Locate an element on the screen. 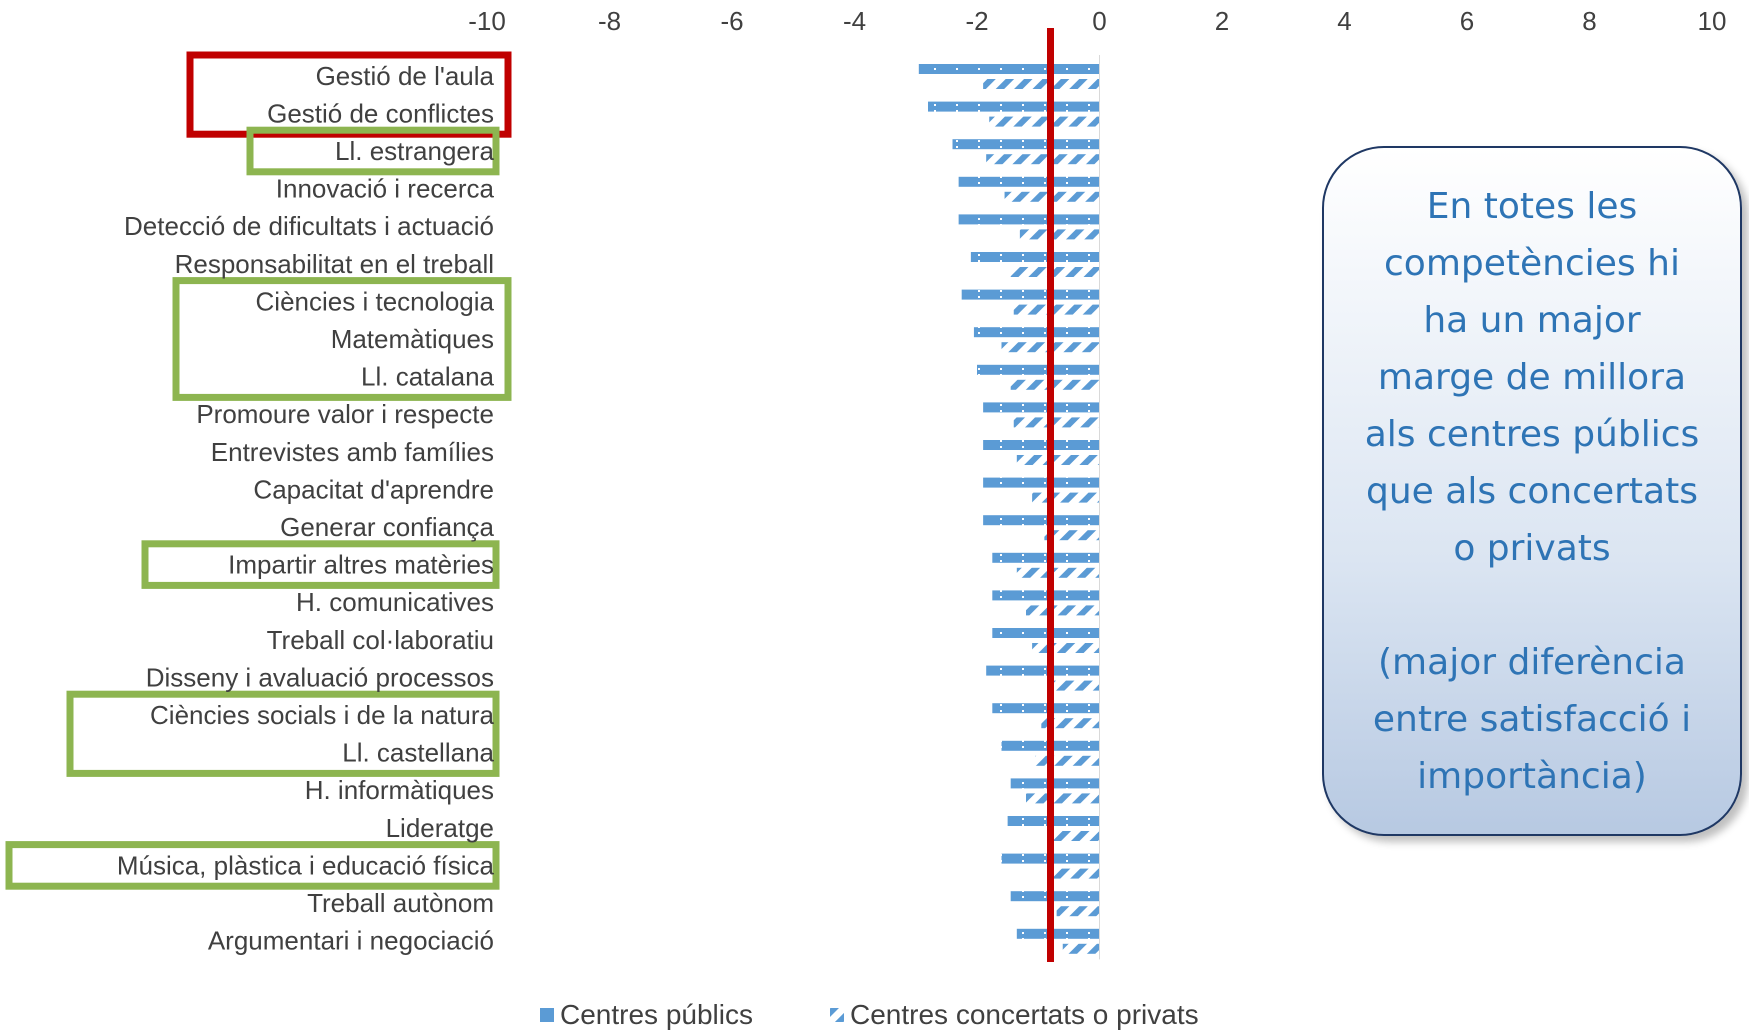 Image resolution: width=1749 pixels, height=1032 pixels. x-tick-label: 0 is located at coordinates (1099, 21).